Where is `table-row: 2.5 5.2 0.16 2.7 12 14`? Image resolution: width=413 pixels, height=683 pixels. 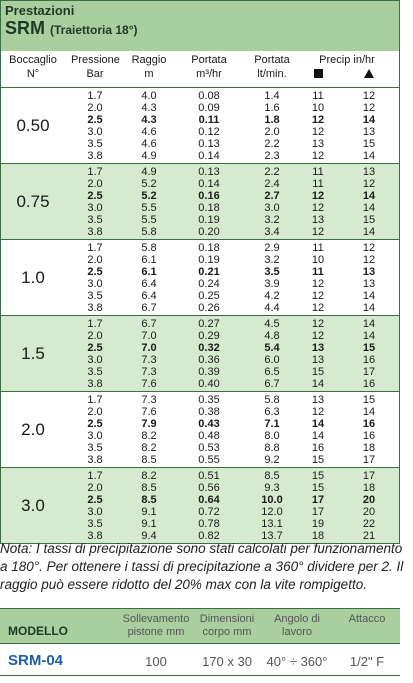
table-row: 2.5 5.2 0.16 2.7 12 14 is located at coordinates (201, 196).